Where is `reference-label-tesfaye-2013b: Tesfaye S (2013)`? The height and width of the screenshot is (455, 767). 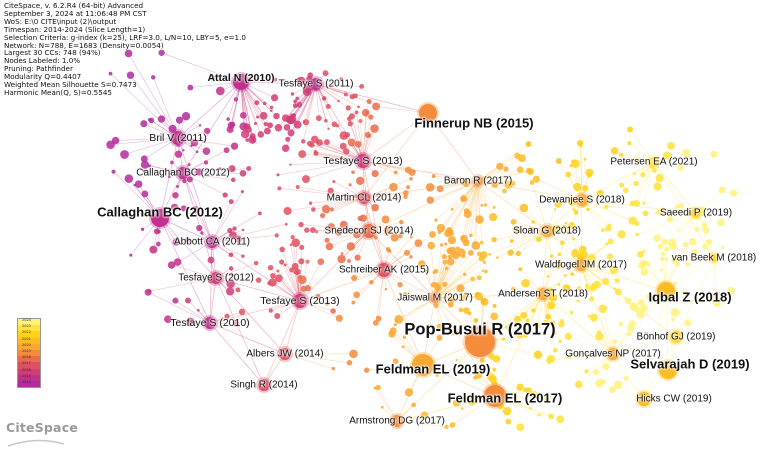
reference-label-tesfaye-2013b: Tesfaye S (2013) is located at coordinates (300, 301).